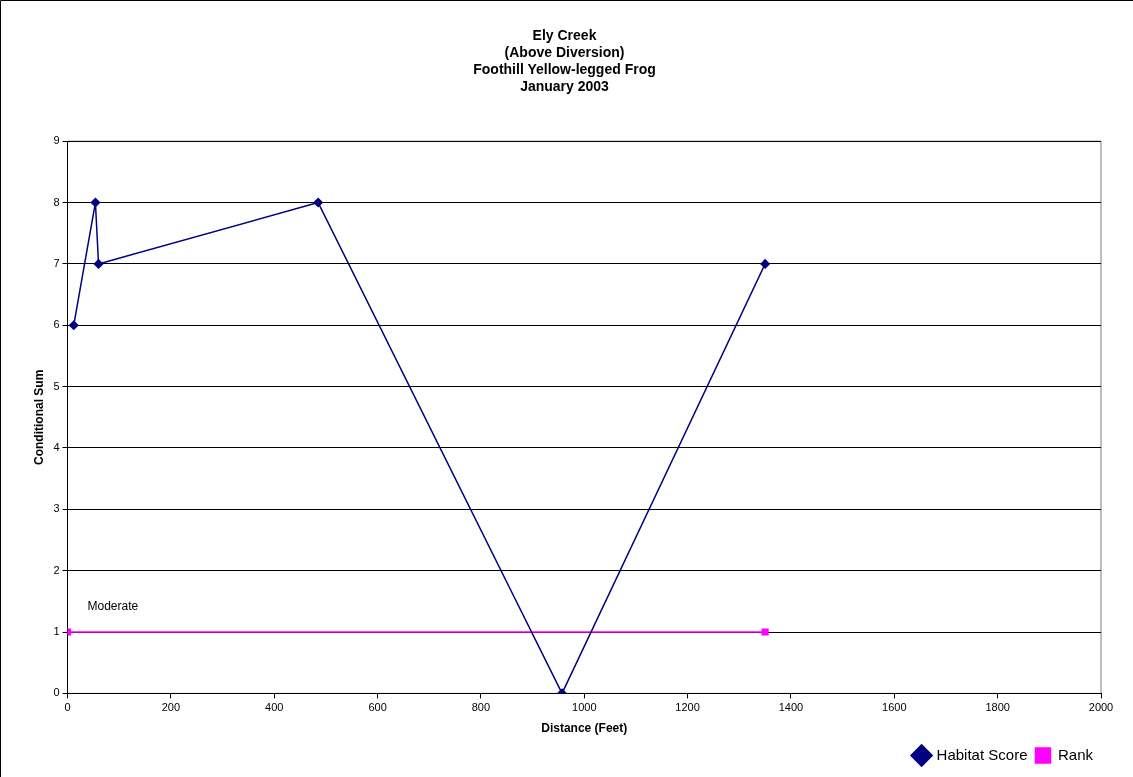  I want to click on x-tick-label: 0, so click(67, 707).